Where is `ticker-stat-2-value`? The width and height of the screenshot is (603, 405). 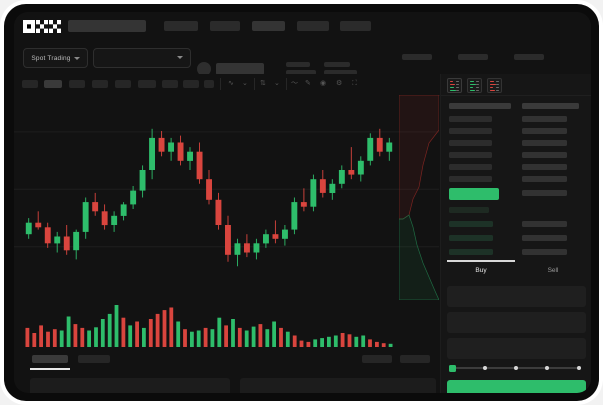
ticker-stat-2-value is located at coordinates (340, 72).